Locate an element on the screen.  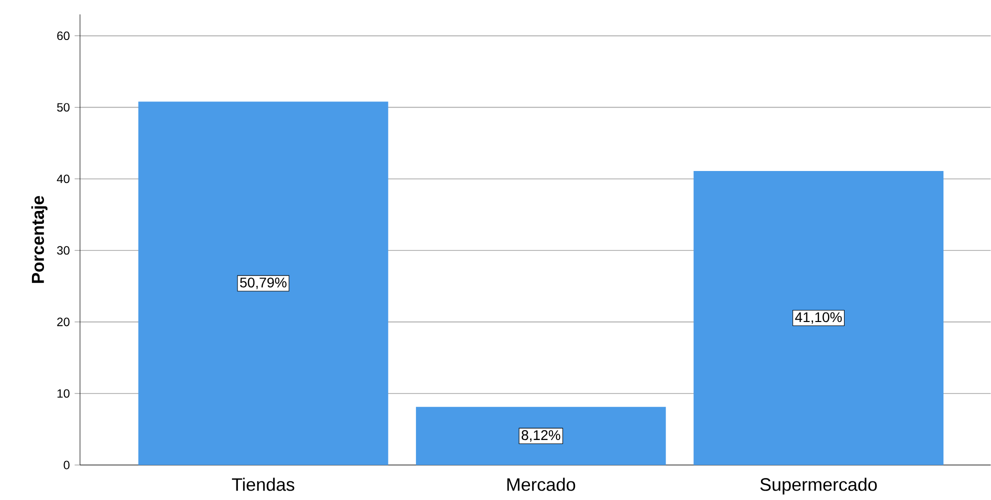
y-axis-title: Porcentaje is located at coordinates (39, 239).